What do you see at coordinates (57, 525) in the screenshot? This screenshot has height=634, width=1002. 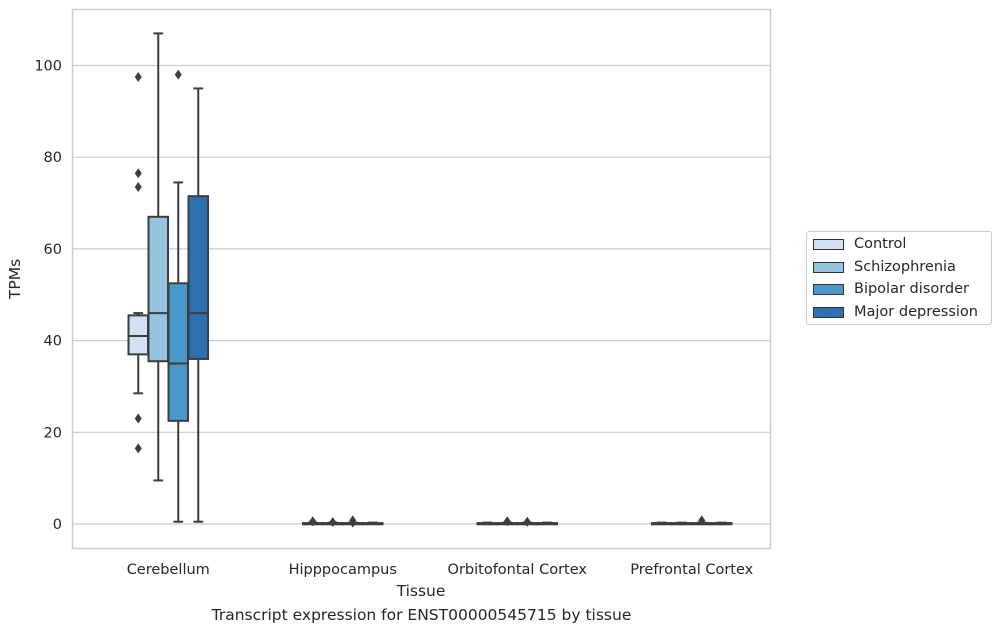 I see `y-tick-label-0: 0` at bounding box center [57, 525].